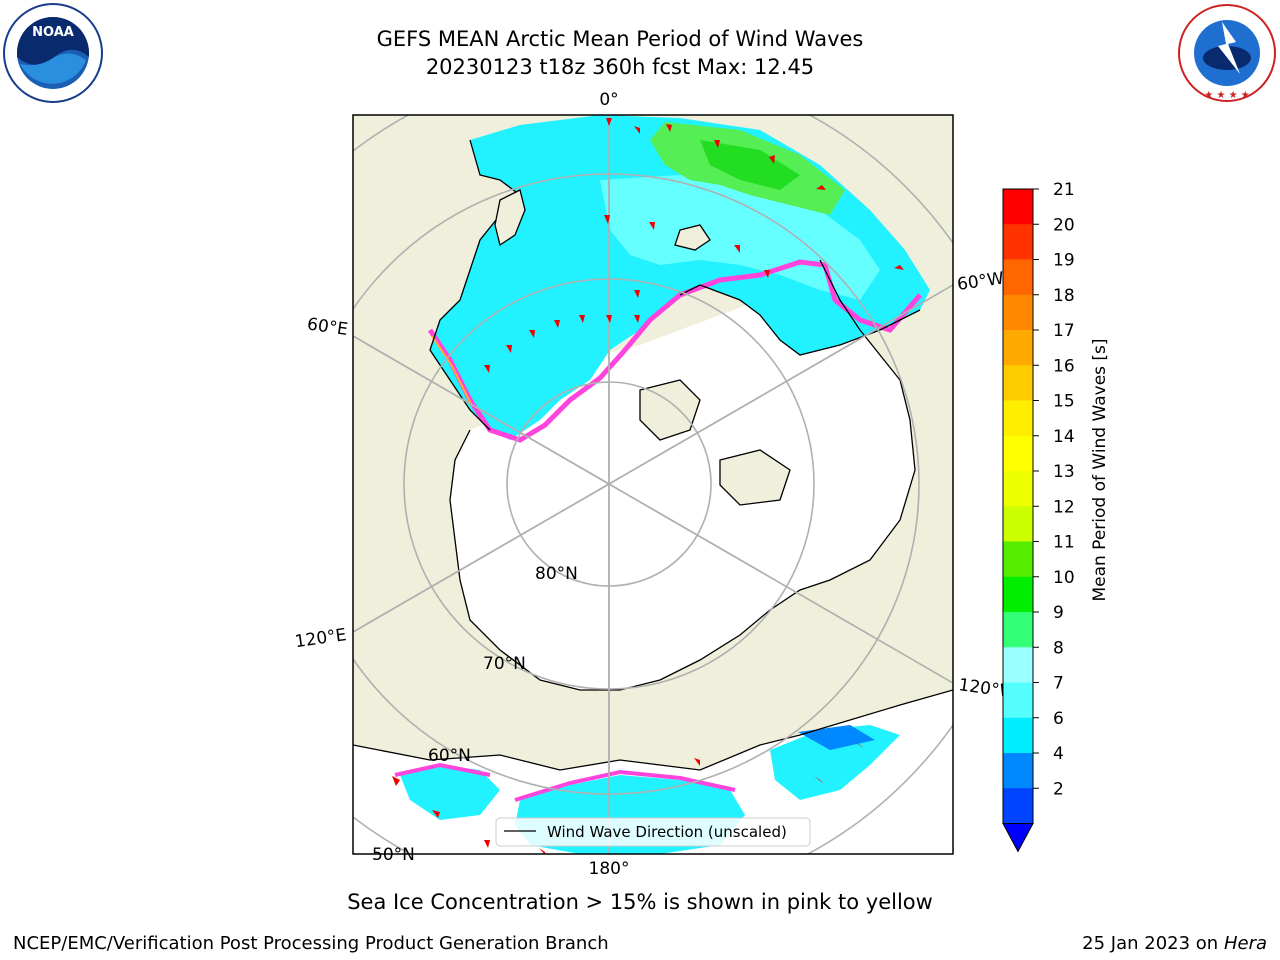  What do you see at coordinates (1058, 613) in the screenshot?
I see `colorbar-tick-label: 9` at bounding box center [1058, 613].